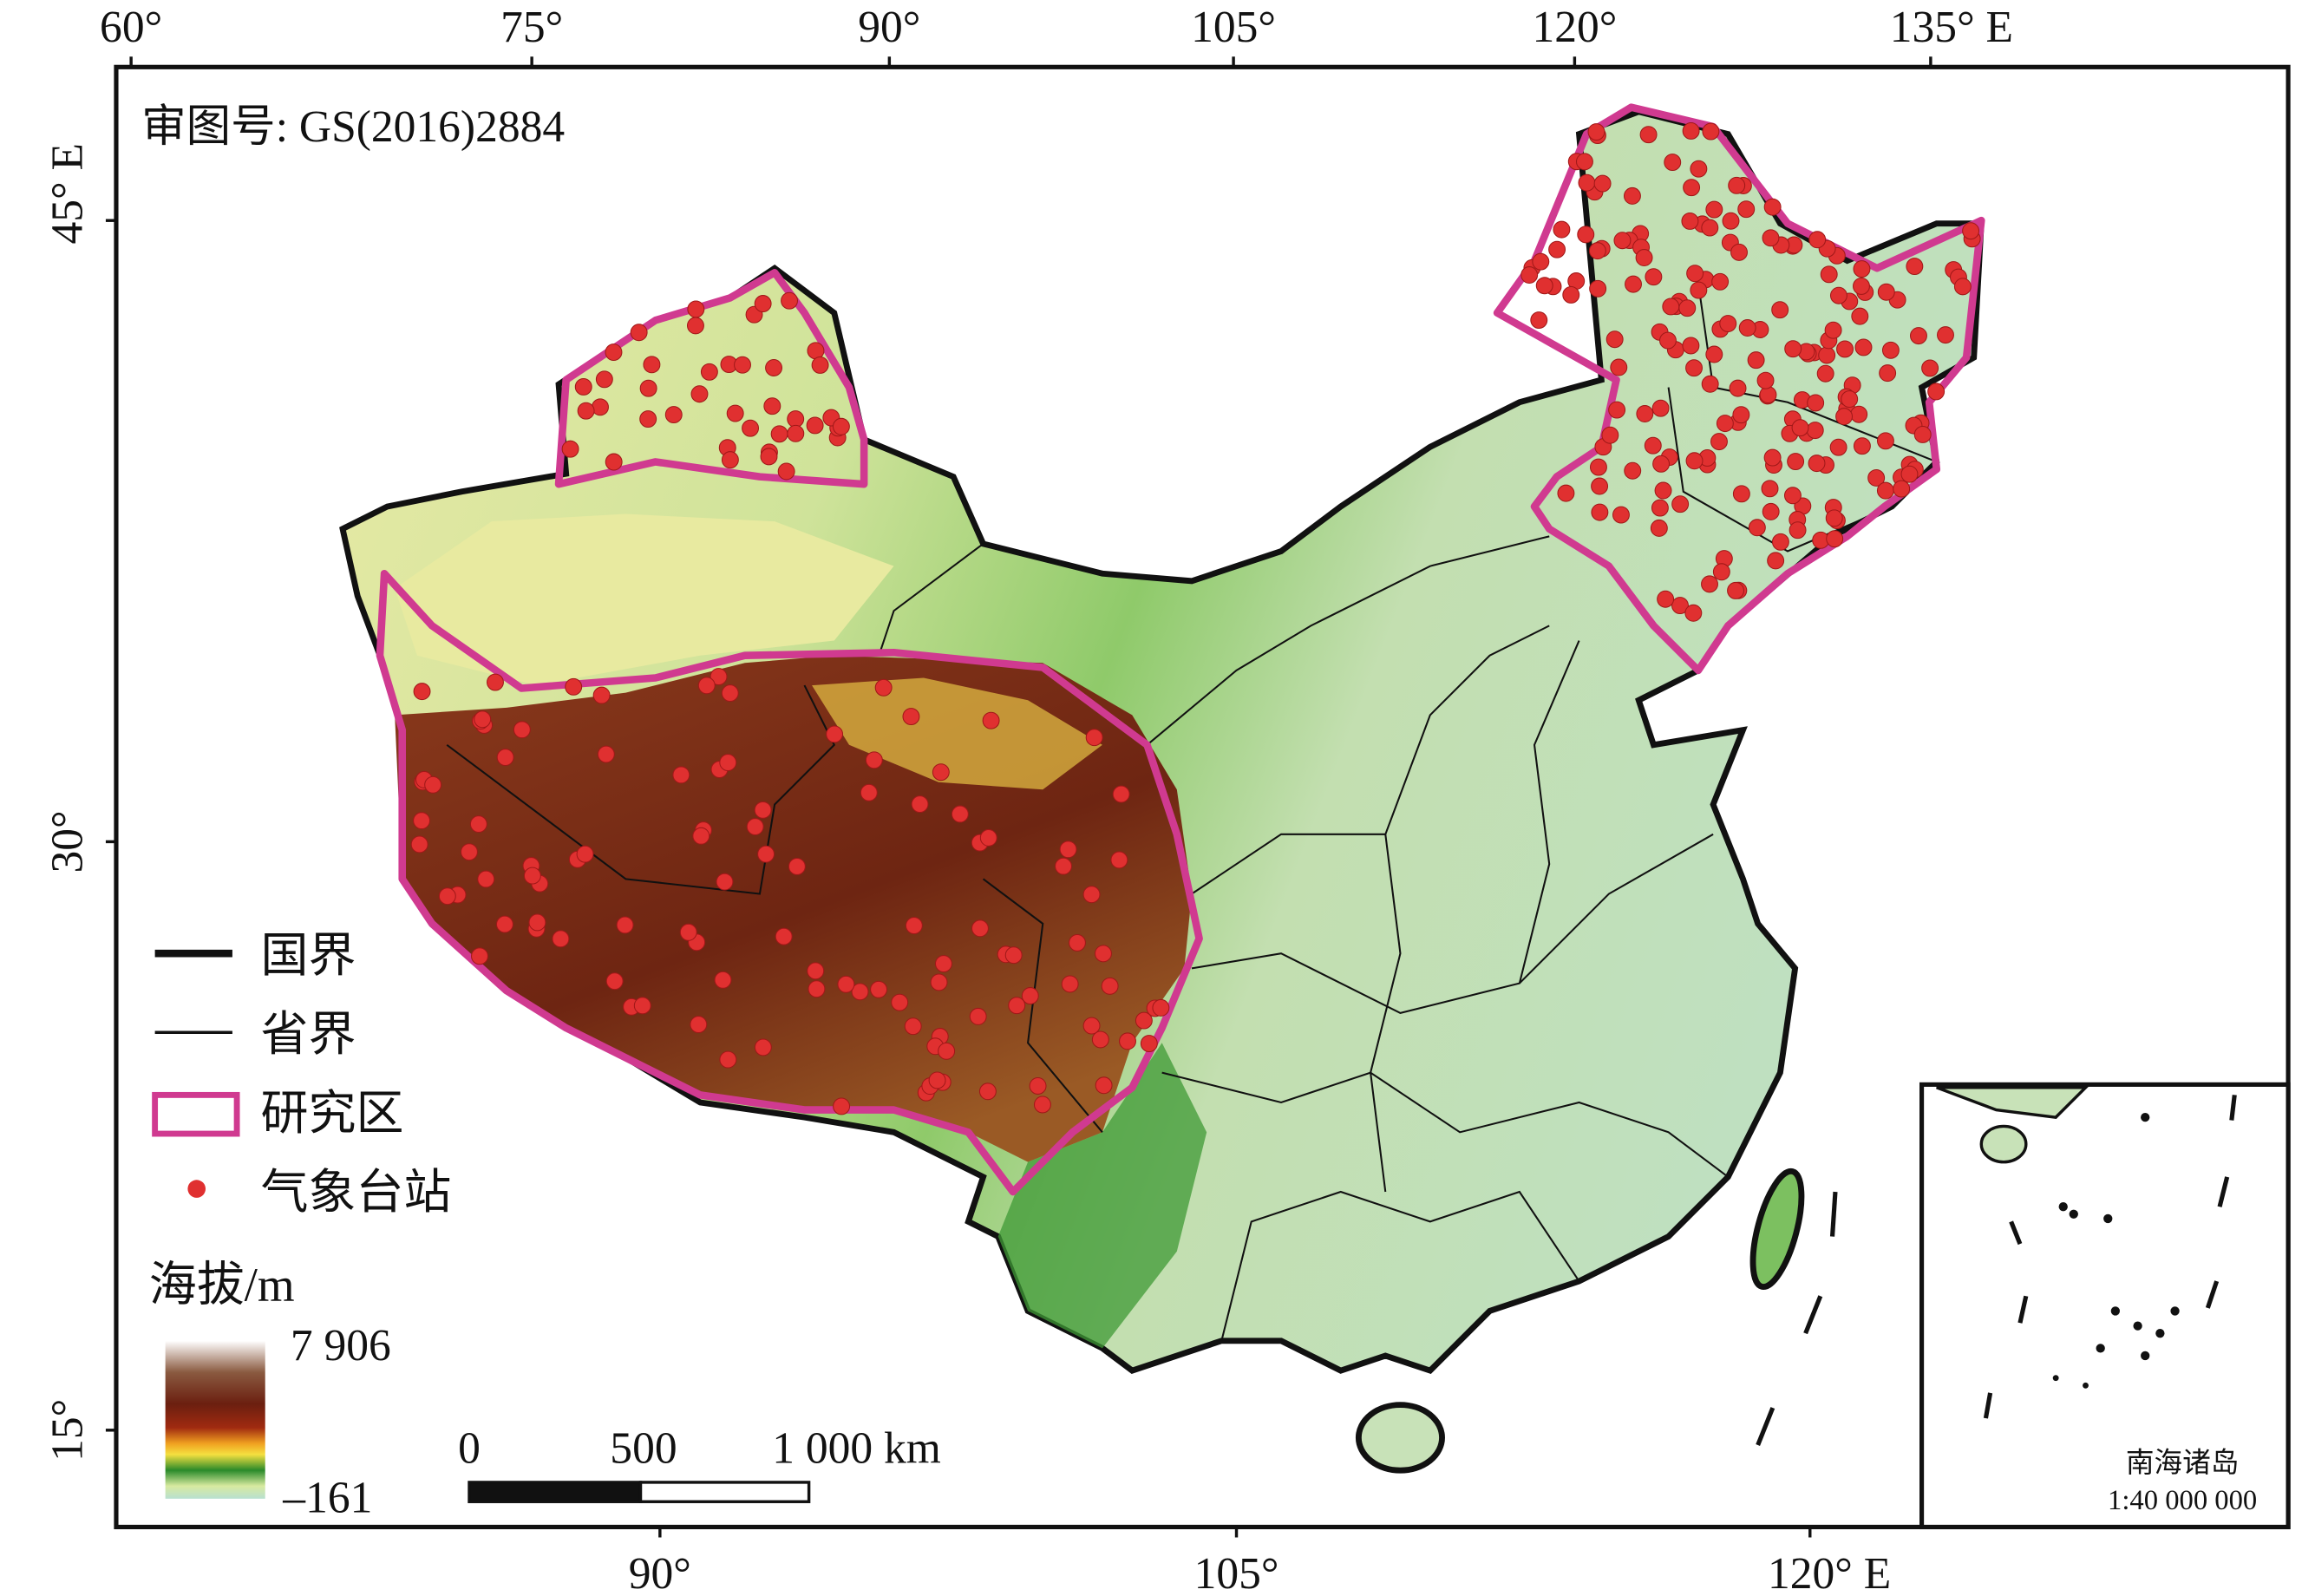  Describe the element at coordinates (197, 1189) in the screenshot. I see `legend-symbol` at that location.